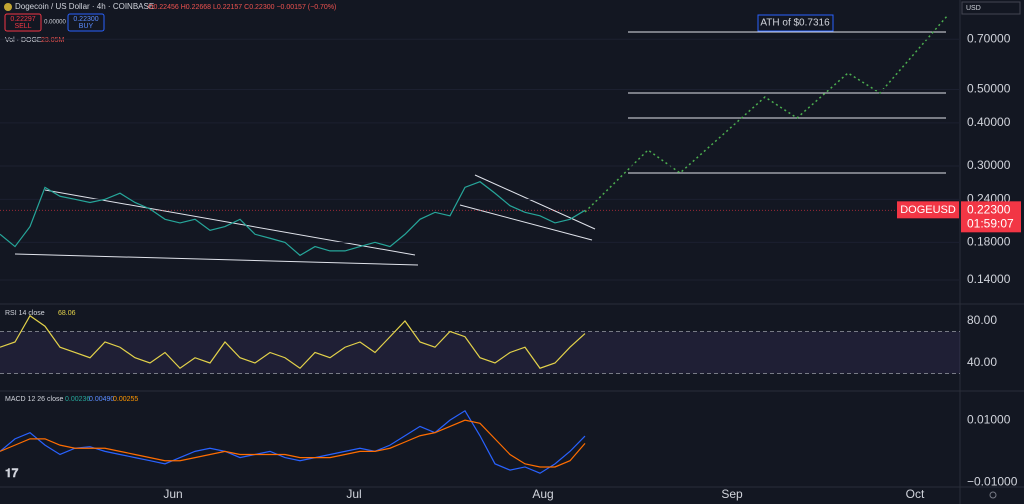 Image resolution: width=1024 pixels, height=504 pixels. Describe the element at coordinates (101, 399) in the screenshot. I see `indicator-value: 0.00490` at that location.